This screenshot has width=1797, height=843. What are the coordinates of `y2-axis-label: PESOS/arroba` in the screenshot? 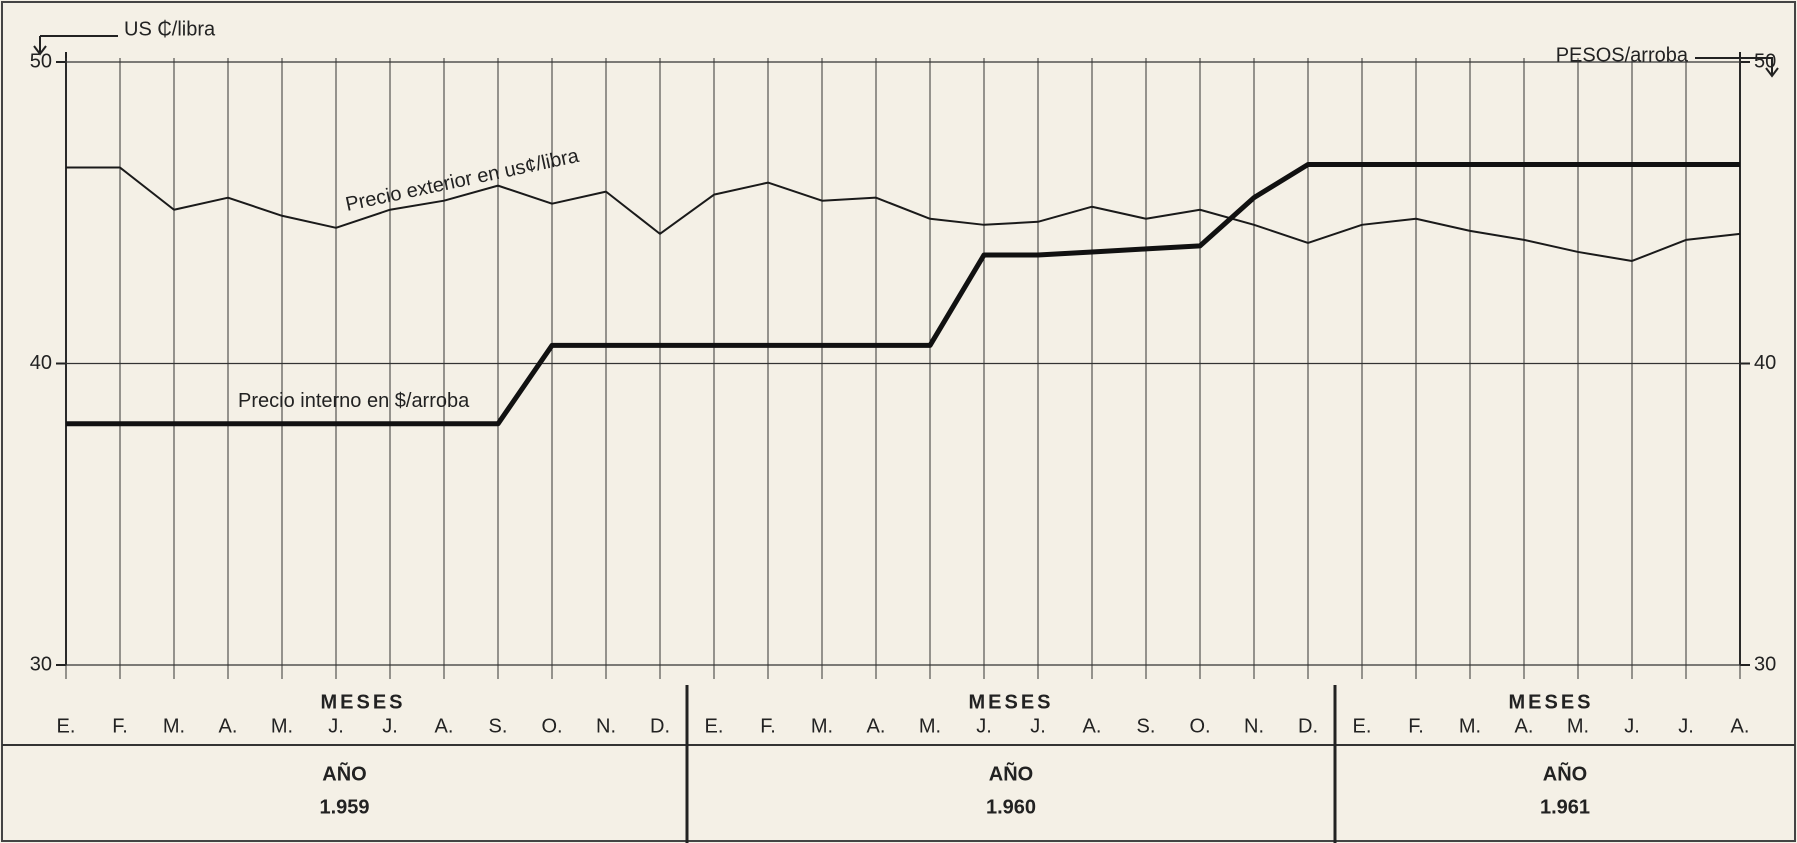 It's located at (1622, 55).